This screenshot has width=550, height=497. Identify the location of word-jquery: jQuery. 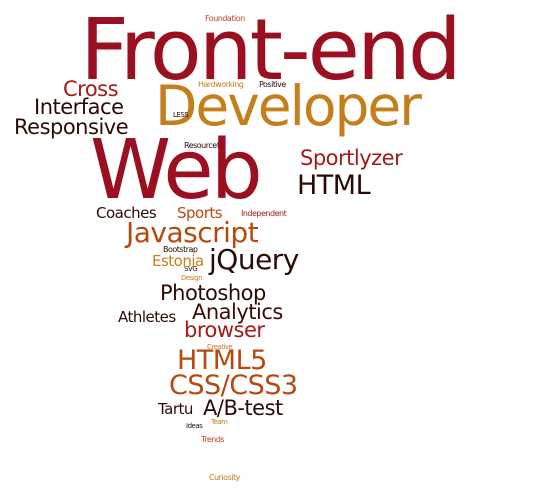
(254, 259).